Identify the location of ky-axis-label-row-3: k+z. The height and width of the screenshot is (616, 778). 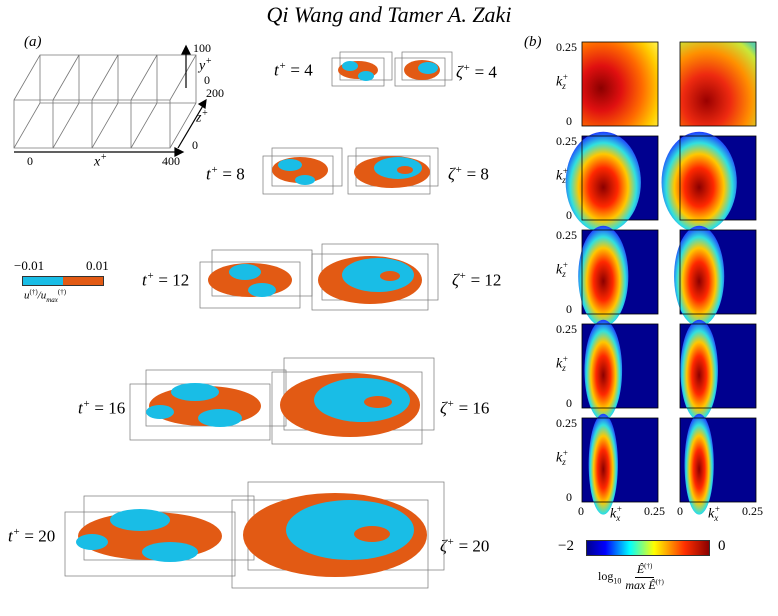
(562, 270).